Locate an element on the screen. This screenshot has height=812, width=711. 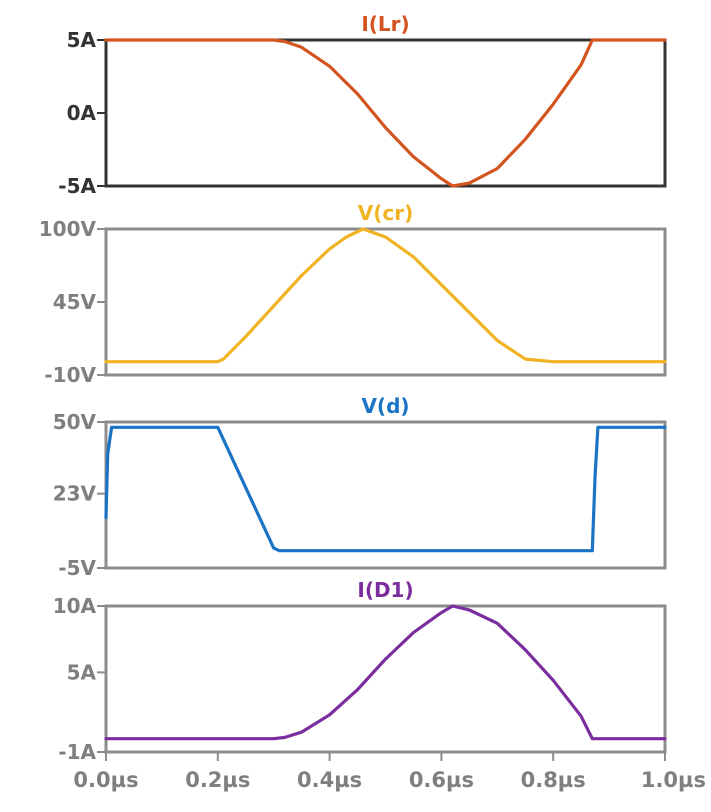
x-tick-label: 0.6µs is located at coordinates (441, 780).